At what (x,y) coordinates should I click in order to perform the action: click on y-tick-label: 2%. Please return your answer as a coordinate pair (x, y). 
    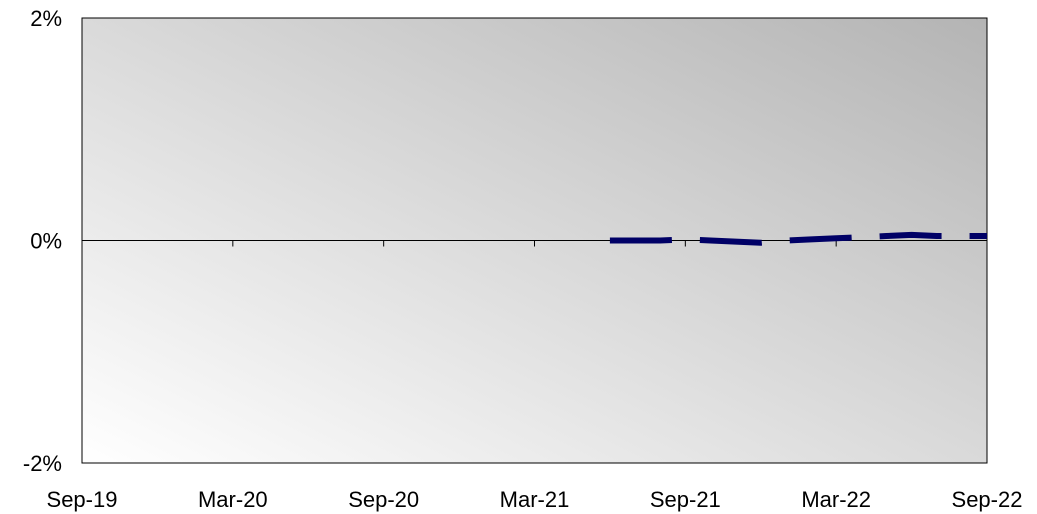
    Looking at the image, I should click on (46, 18).